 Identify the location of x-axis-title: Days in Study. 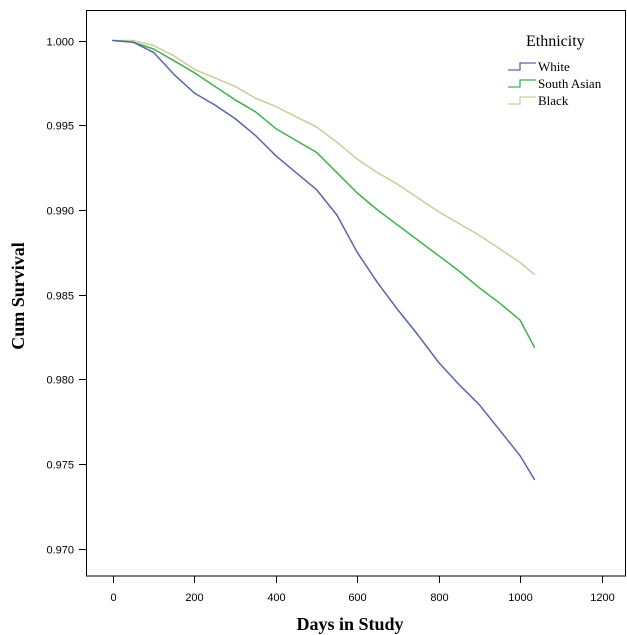
(349, 624).